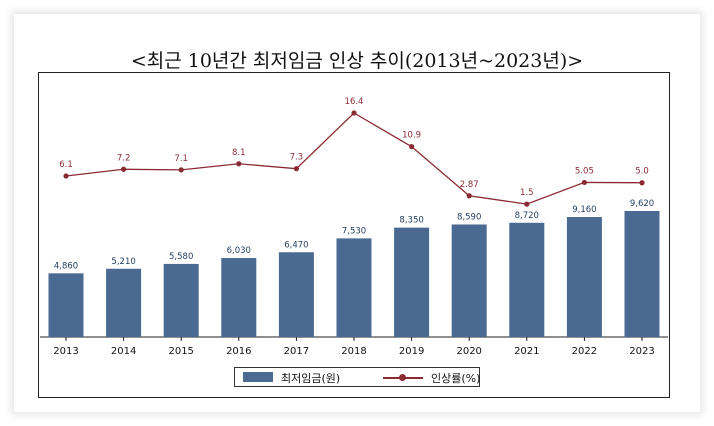  Describe the element at coordinates (456, 378) in the screenshot. I see `legend-line-label: 인상률(%)` at that location.